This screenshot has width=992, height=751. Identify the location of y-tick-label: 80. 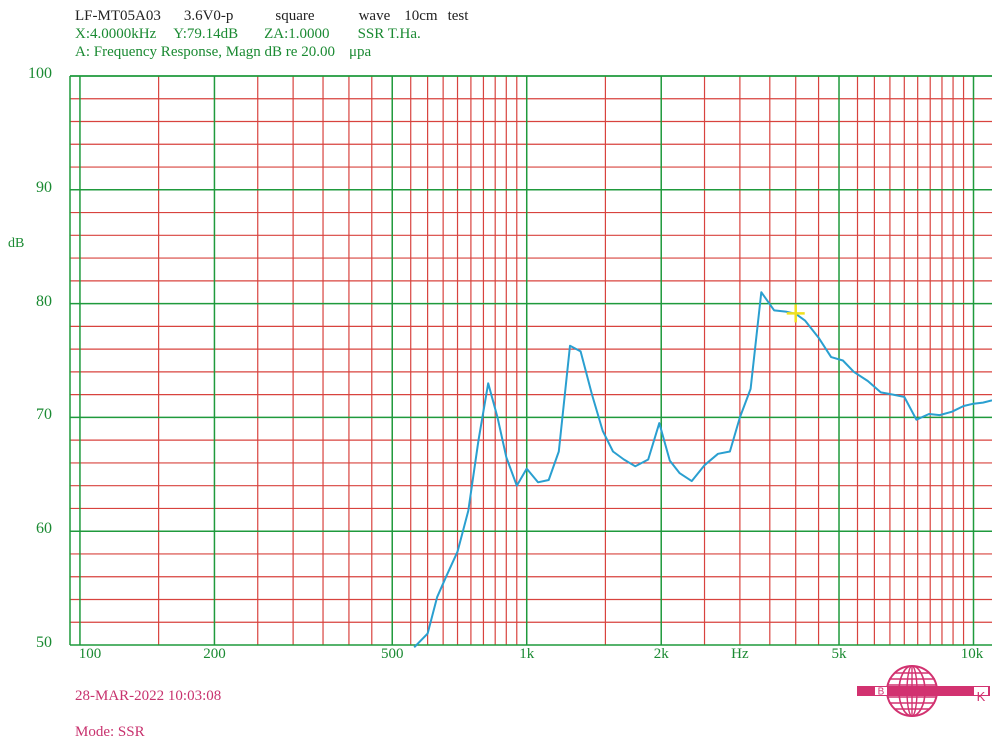
(44, 301).